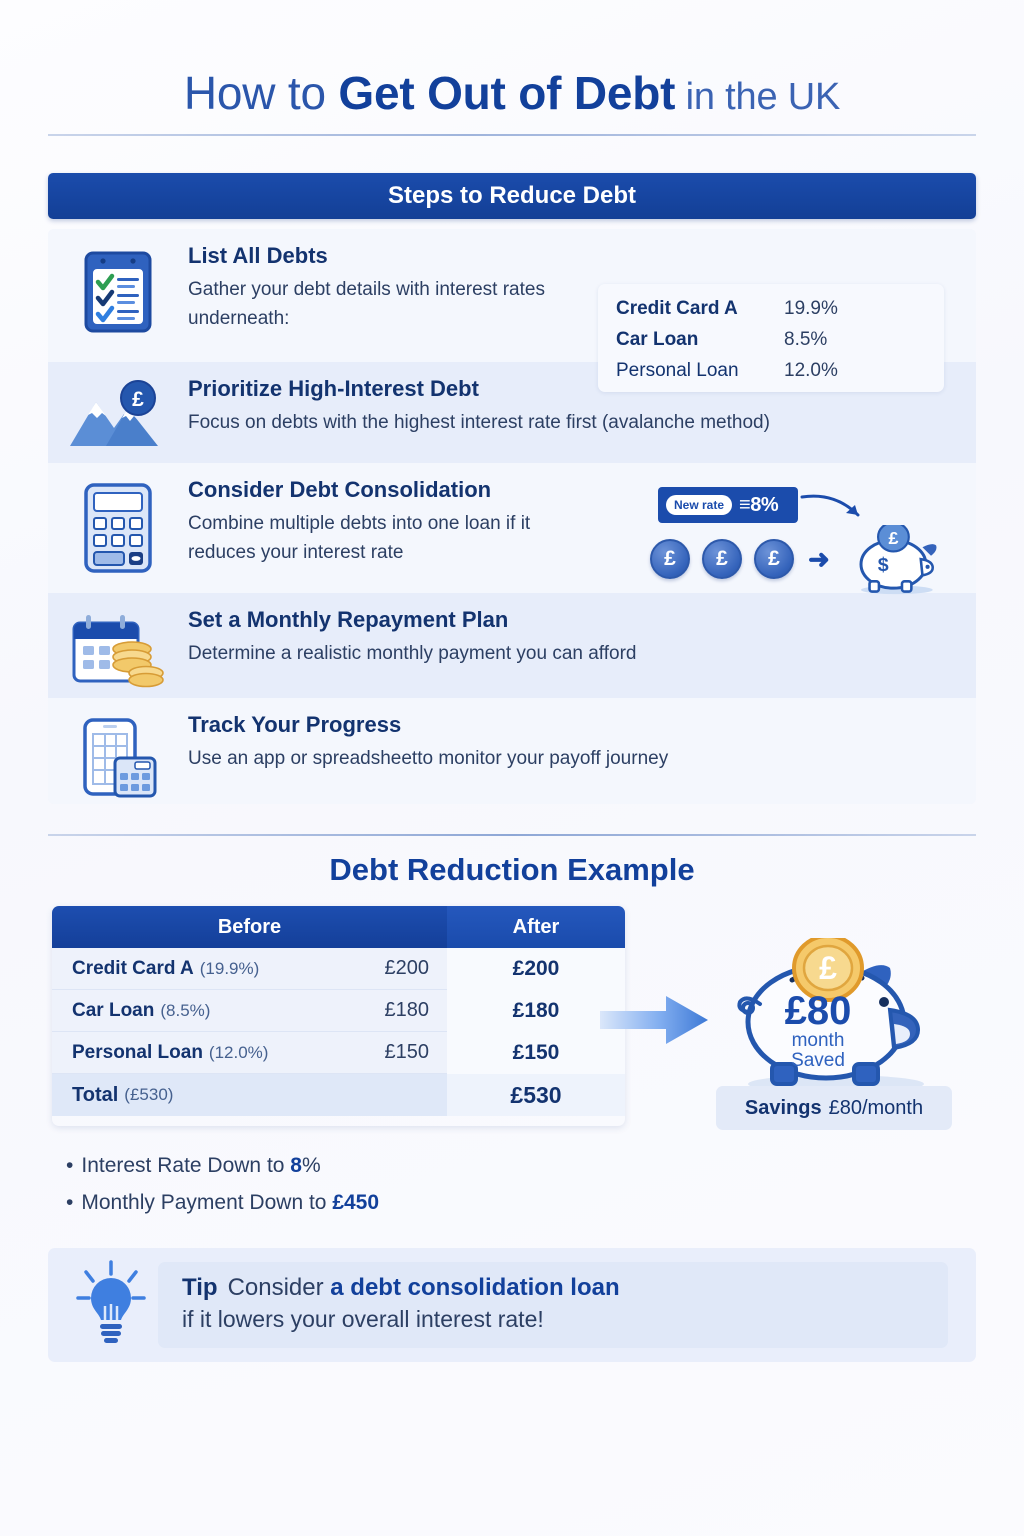  What do you see at coordinates (207, 1202) in the screenshot?
I see `bullet-text: Monthly Payment Down to` at bounding box center [207, 1202].